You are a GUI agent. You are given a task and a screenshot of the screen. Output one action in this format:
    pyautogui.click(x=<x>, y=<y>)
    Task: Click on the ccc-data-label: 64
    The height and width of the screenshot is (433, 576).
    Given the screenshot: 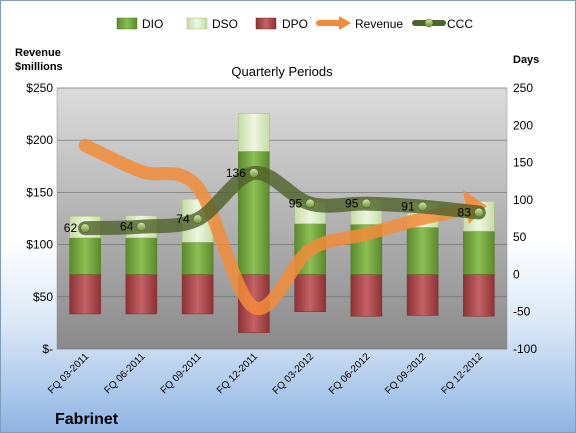 What is the action you would take?
    pyautogui.click(x=127, y=227)
    